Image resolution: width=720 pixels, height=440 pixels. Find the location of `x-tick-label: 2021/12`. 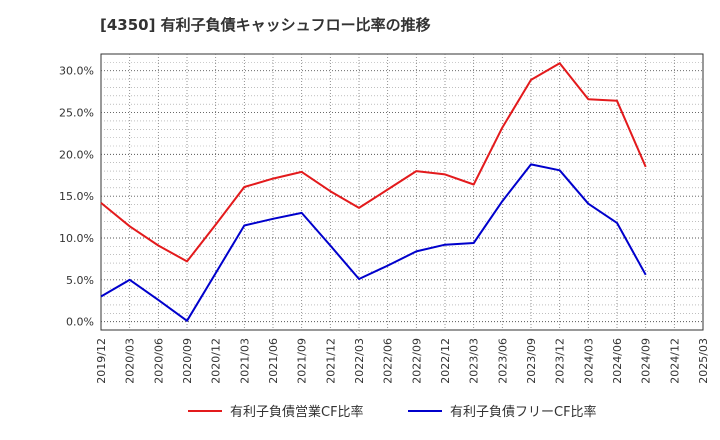

x-tick-label: 2021/12 is located at coordinates (330, 361).